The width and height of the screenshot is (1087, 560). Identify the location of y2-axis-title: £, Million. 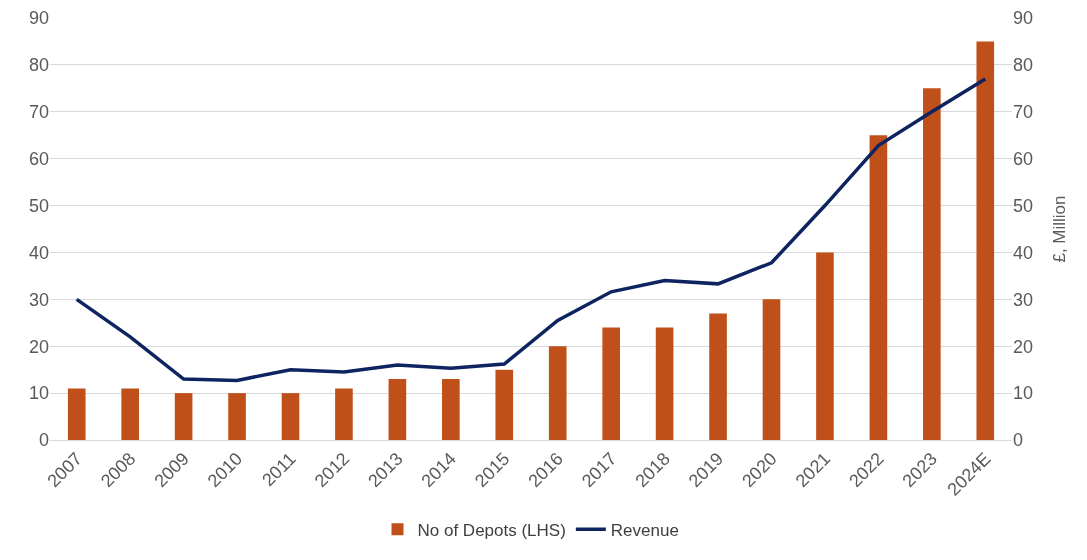
(1059, 229).